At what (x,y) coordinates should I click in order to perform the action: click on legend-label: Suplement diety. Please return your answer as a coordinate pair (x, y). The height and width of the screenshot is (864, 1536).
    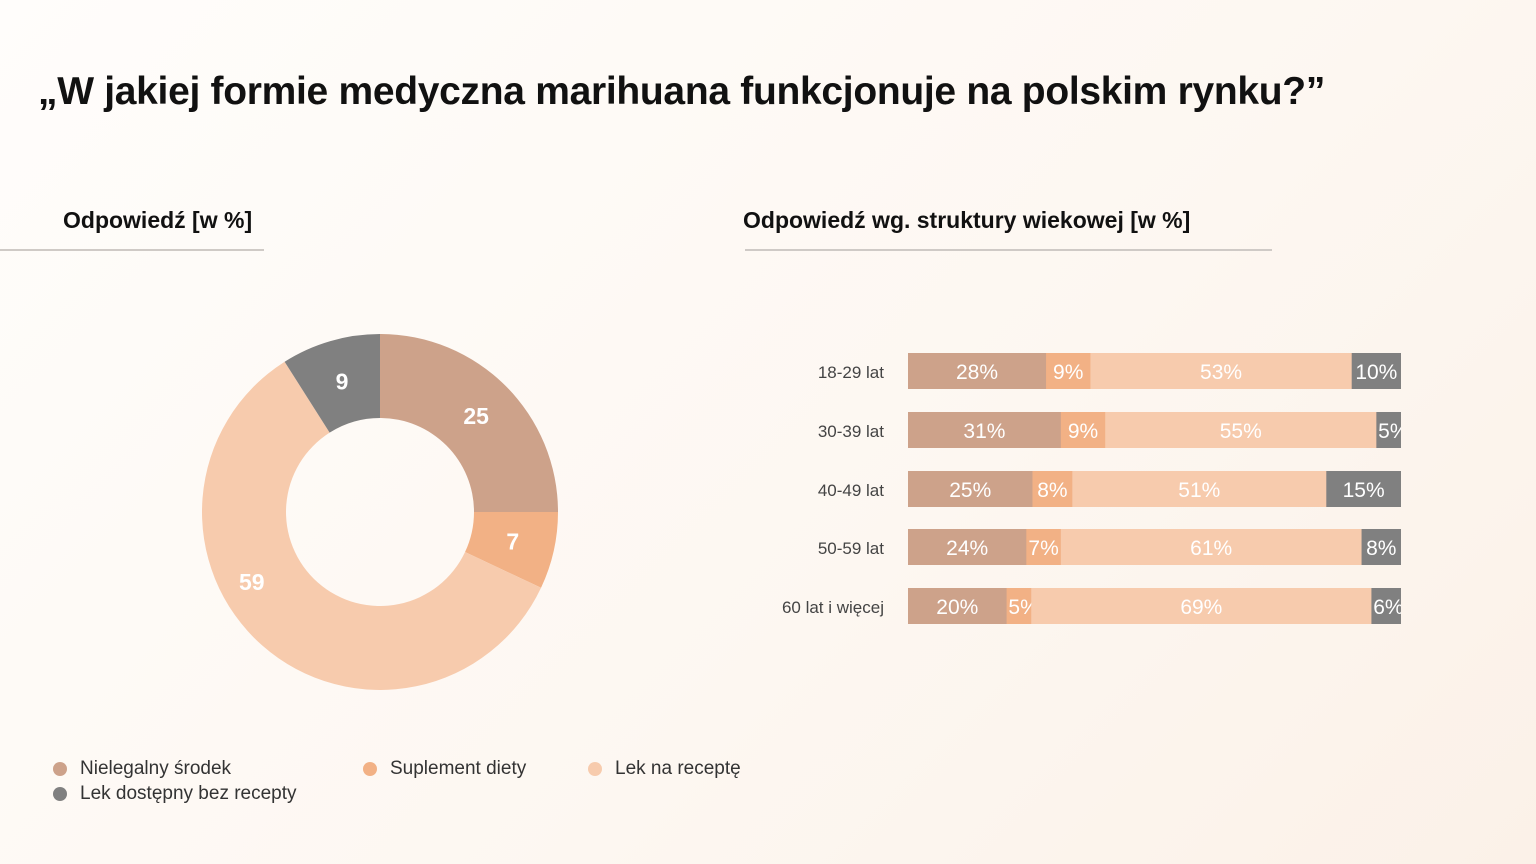
    Looking at the image, I should click on (458, 768).